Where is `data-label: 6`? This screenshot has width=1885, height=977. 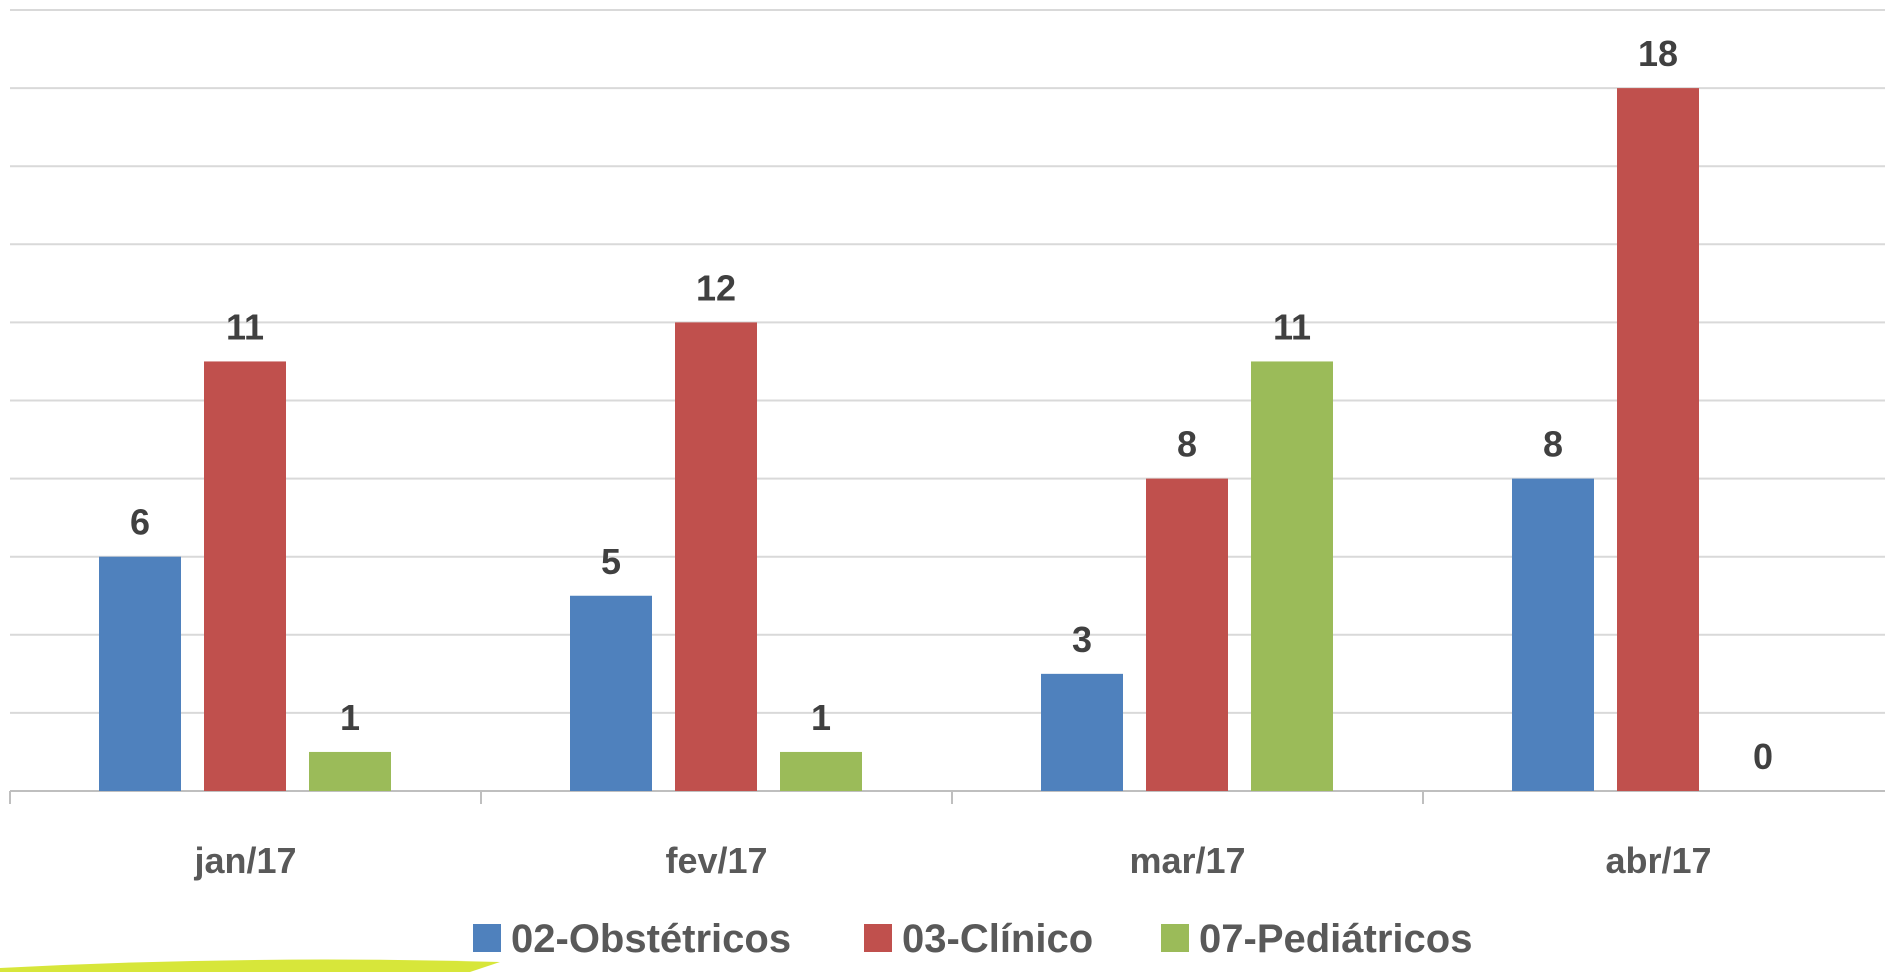
data-label: 6 is located at coordinates (140, 522).